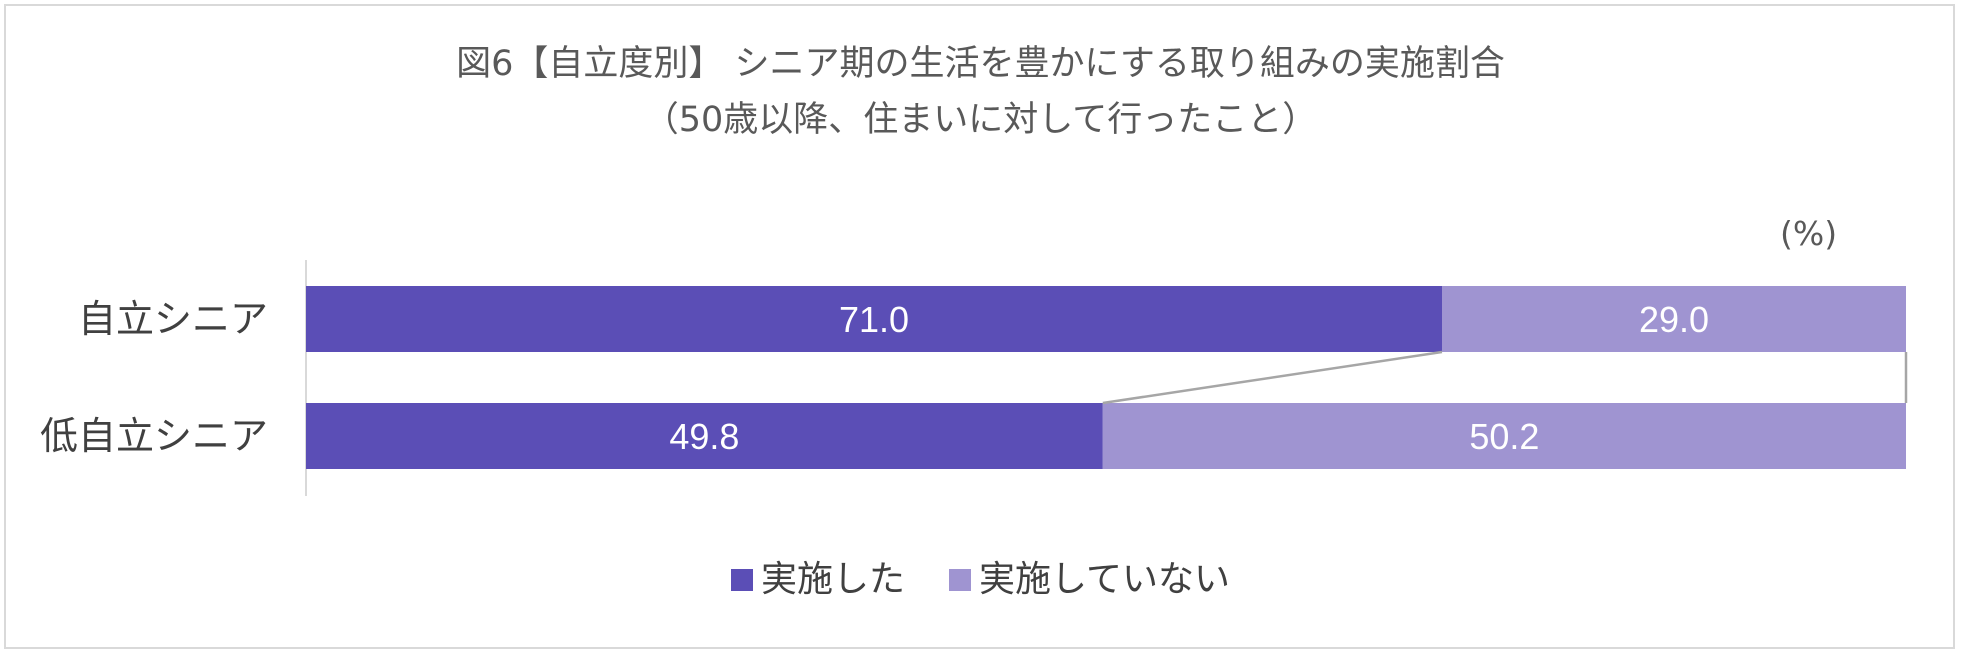 The height and width of the screenshot is (655, 1961). What do you see at coordinates (153, 436) in the screenshot?
I see `category-label-tei-jiritsu: 低自立シニア` at bounding box center [153, 436].